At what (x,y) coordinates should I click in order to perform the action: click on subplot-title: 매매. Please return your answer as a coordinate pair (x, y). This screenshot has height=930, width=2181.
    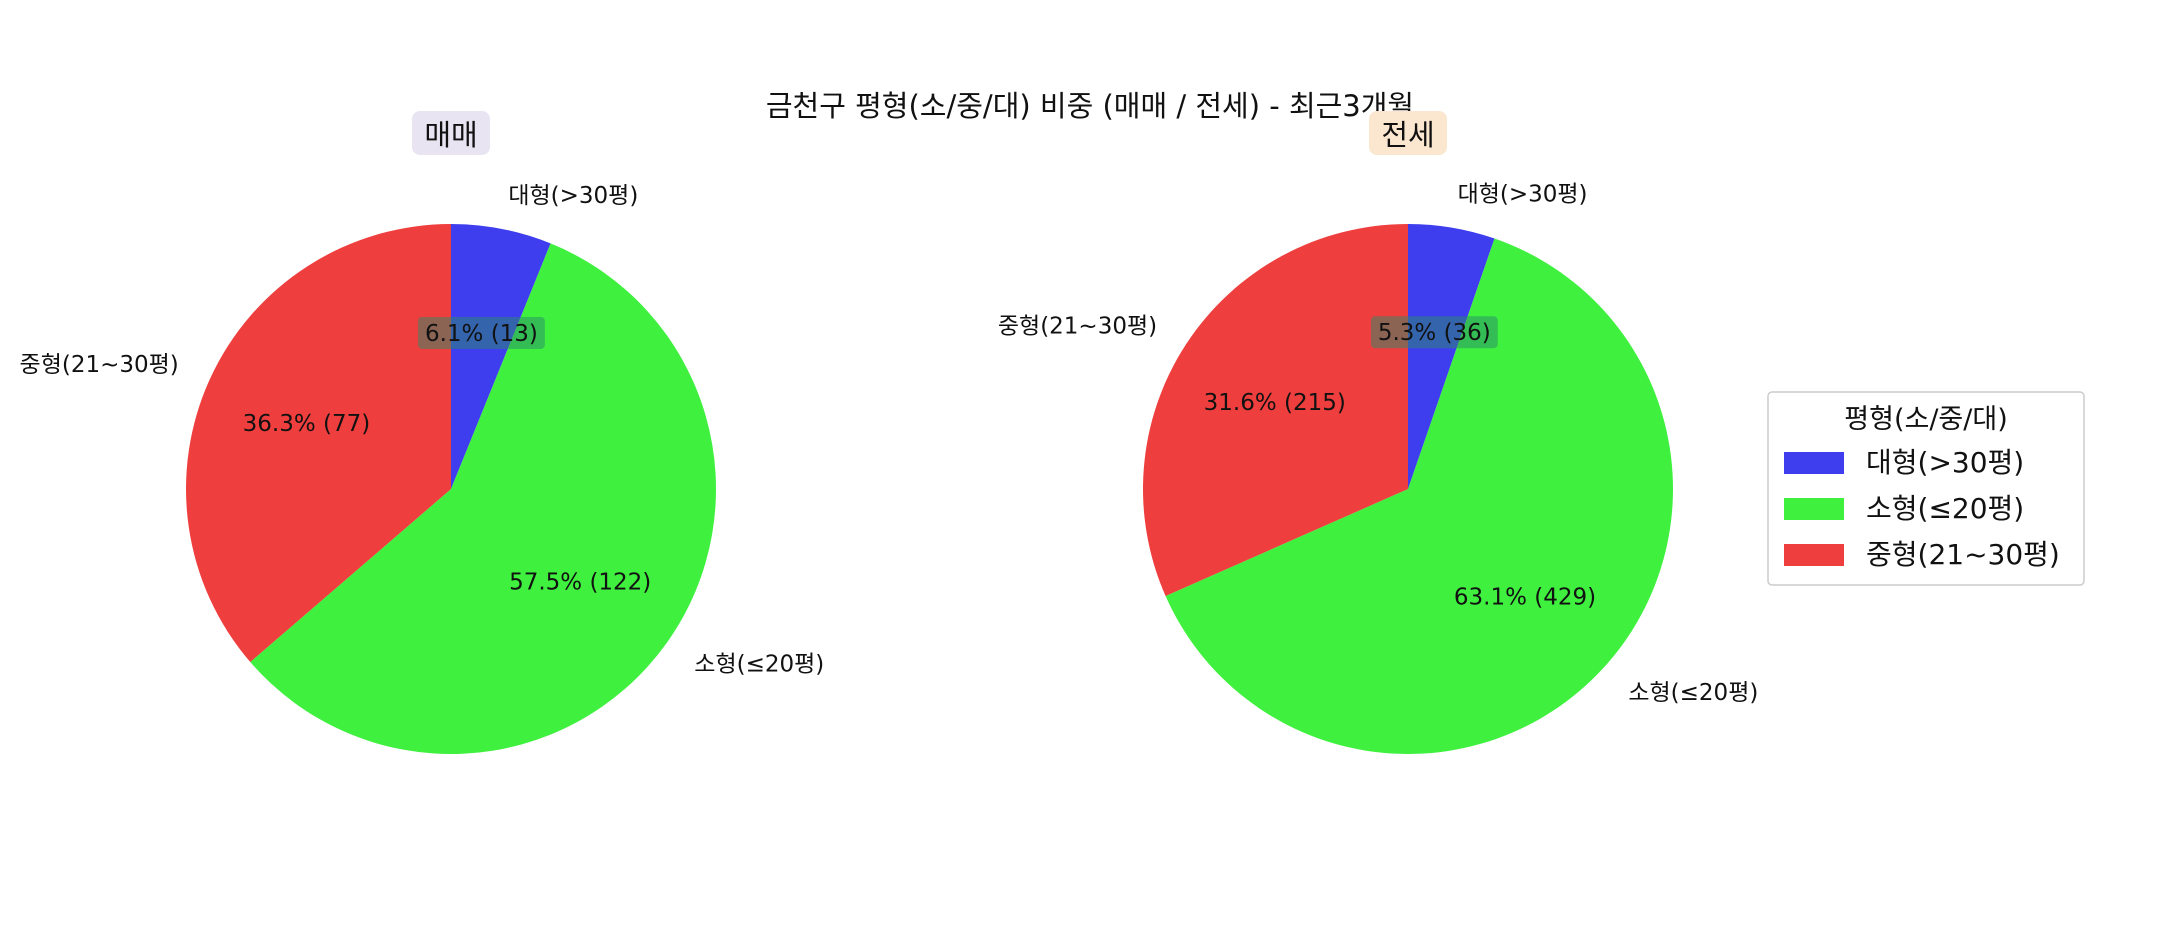
    Looking at the image, I should click on (450, 135).